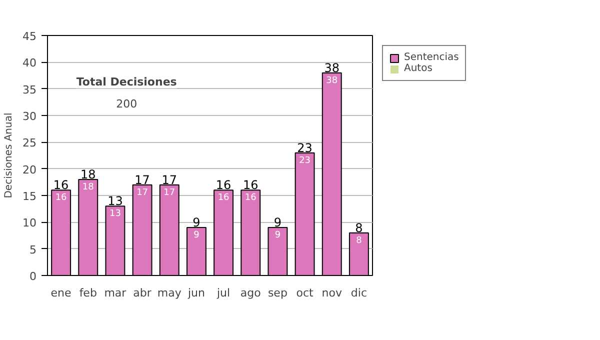  I want to click on y-tick-label: 30, so click(29, 116).